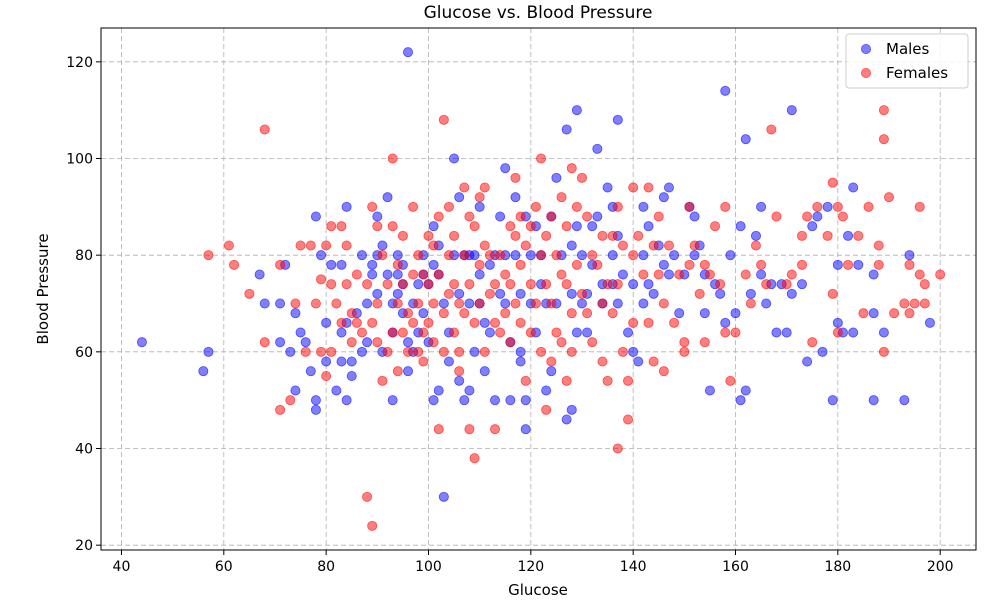  What do you see at coordinates (79, 63) in the screenshot?
I see `y-tick-label: 120` at bounding box center [79, 63].